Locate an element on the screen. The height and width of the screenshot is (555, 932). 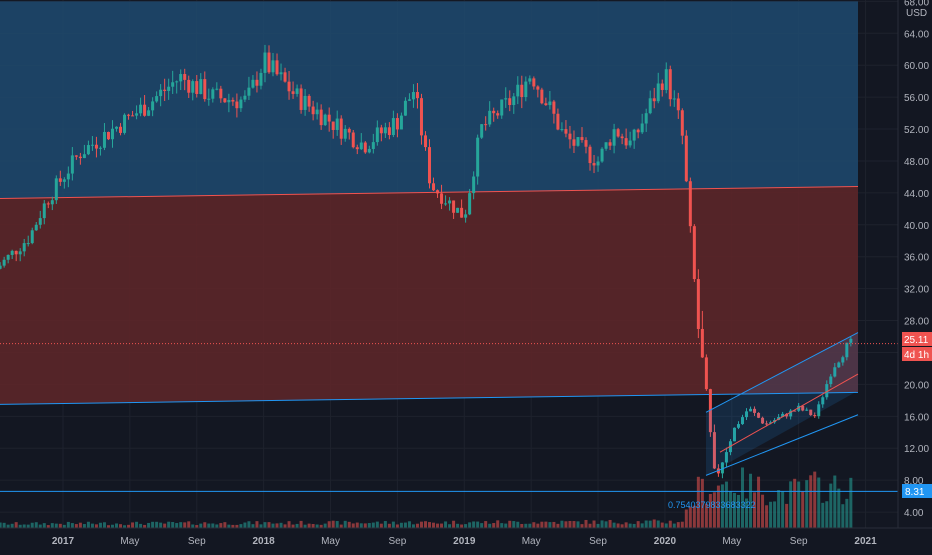
zone-boundary-bottom is located at coordinates (429, 398).